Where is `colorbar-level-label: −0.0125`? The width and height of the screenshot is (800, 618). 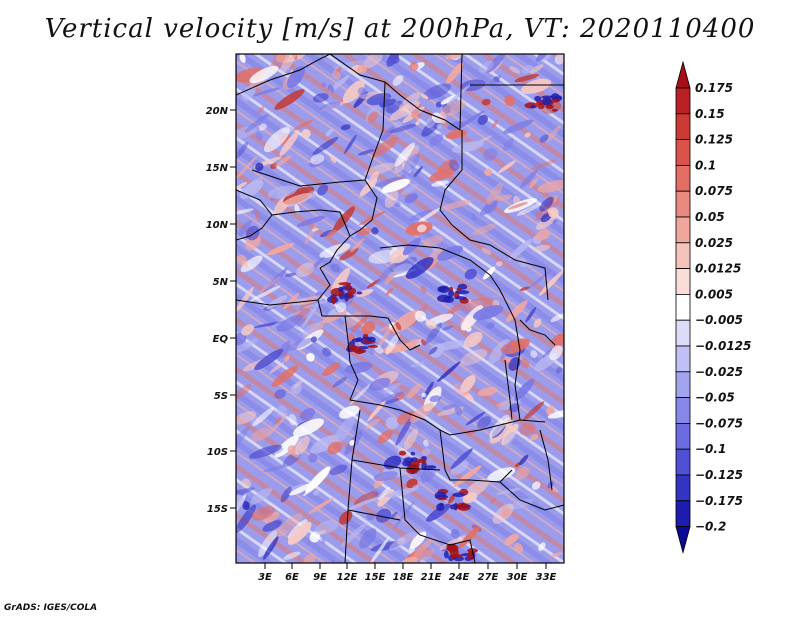
colorbar-level-label: −0.0125 is located at coordinates (723, 346).